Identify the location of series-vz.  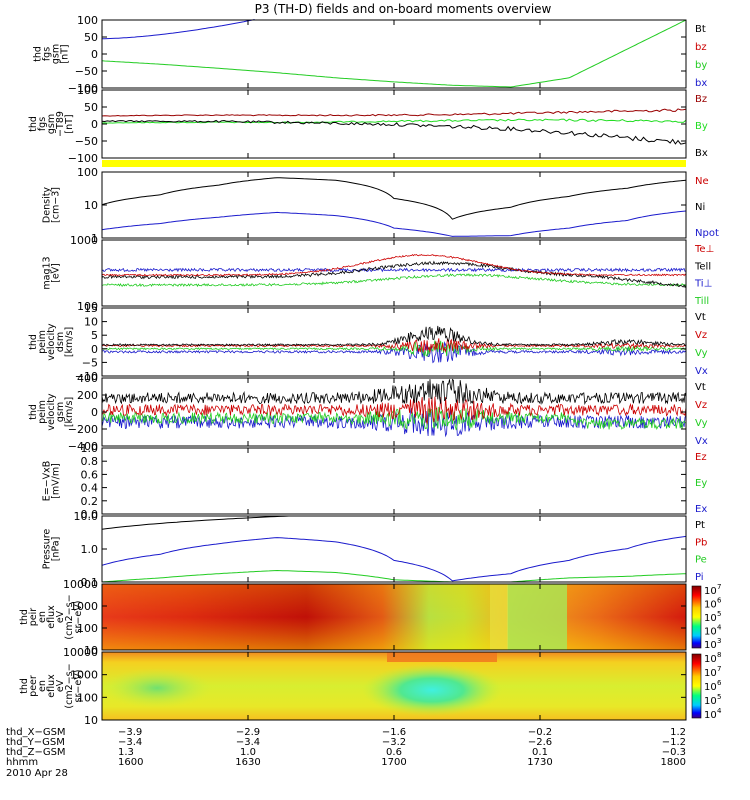
(394, 410).